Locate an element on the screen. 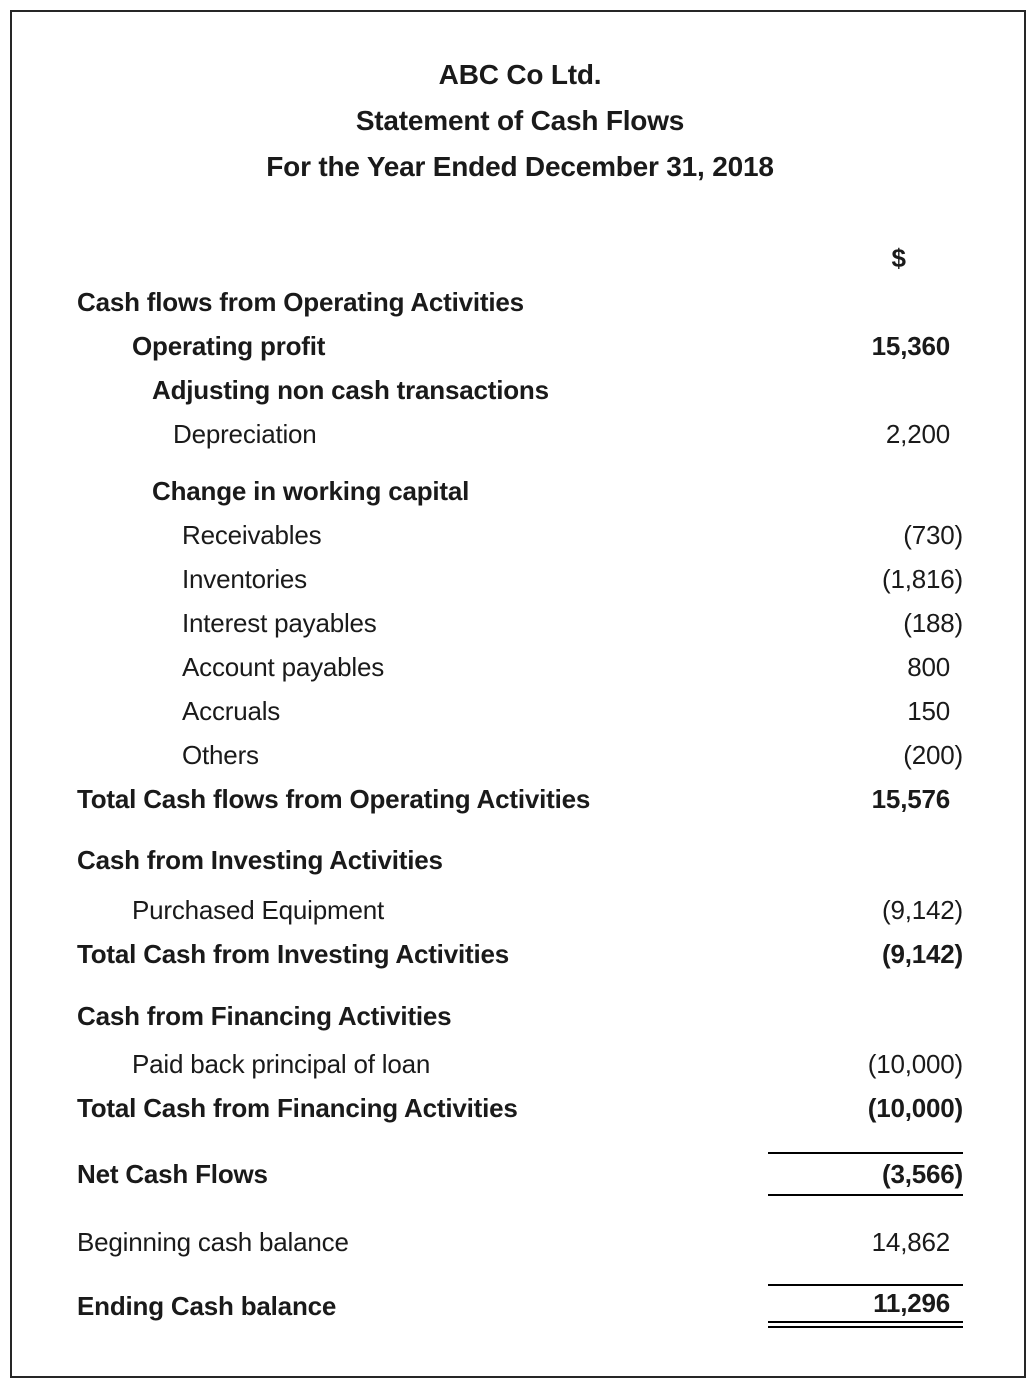 This screenshot has width=1036, height=1390. row-label: Ending Cash balance is located at coordinates (207, 1305).